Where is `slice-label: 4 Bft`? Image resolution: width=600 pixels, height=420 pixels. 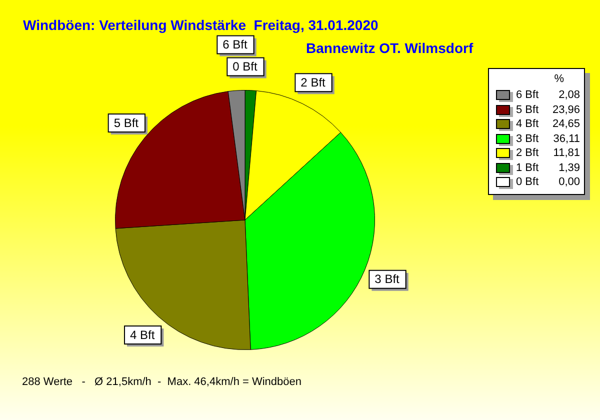 slice-label: 4 Bft is located at coordinates (143, 335).